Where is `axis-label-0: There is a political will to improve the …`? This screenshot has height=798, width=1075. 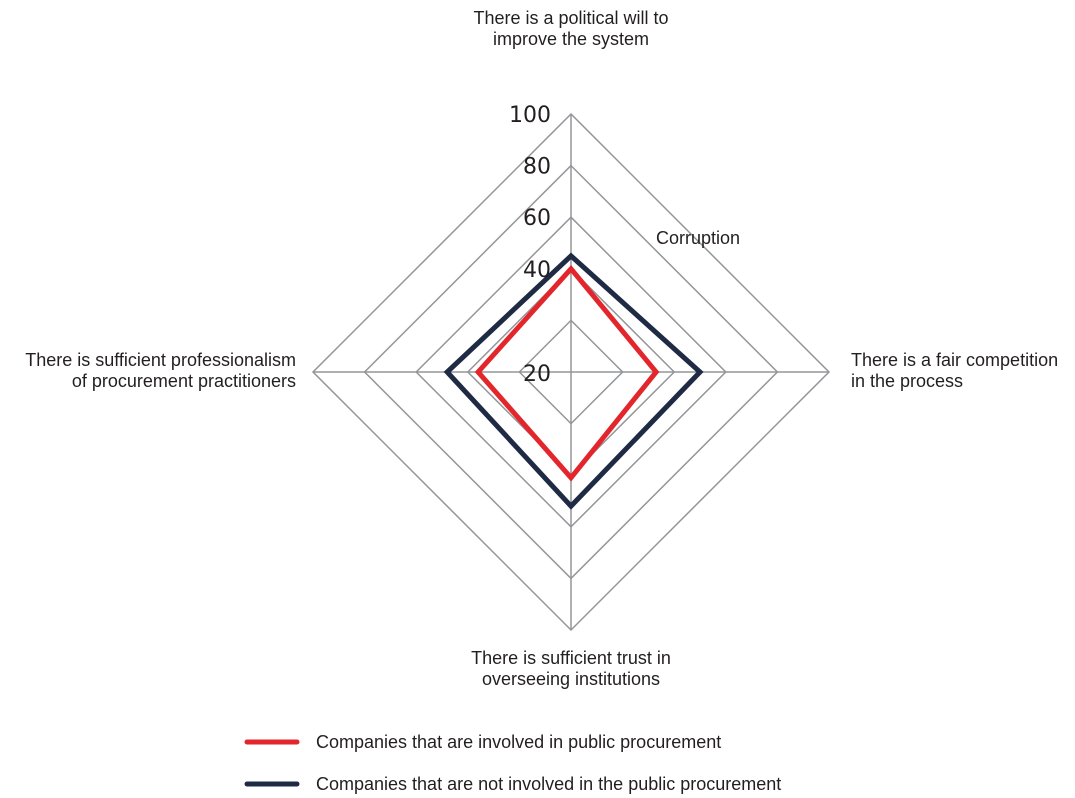
axis-label-0: There is a political will to improve the … is located at coordinates (570, 28).